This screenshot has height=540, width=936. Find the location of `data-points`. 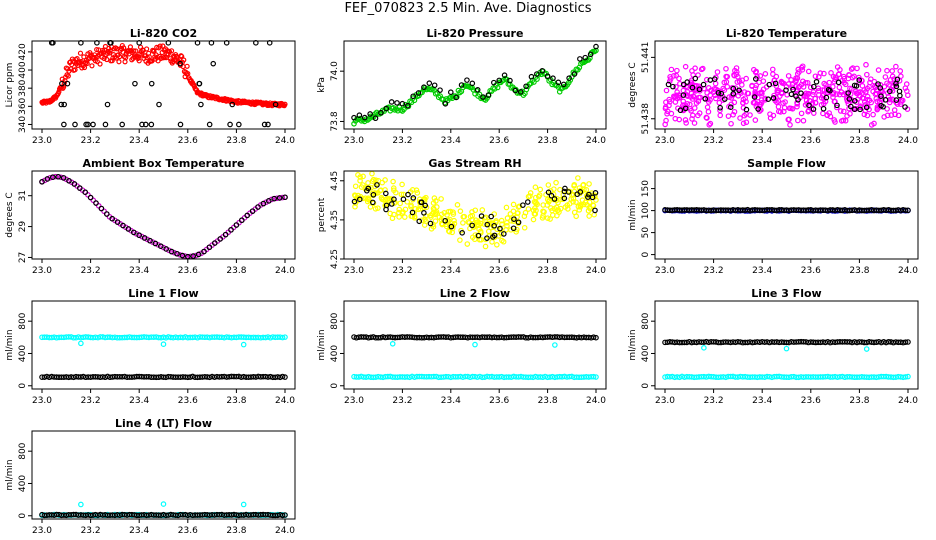

data-points is located at coordinates (786, 359).